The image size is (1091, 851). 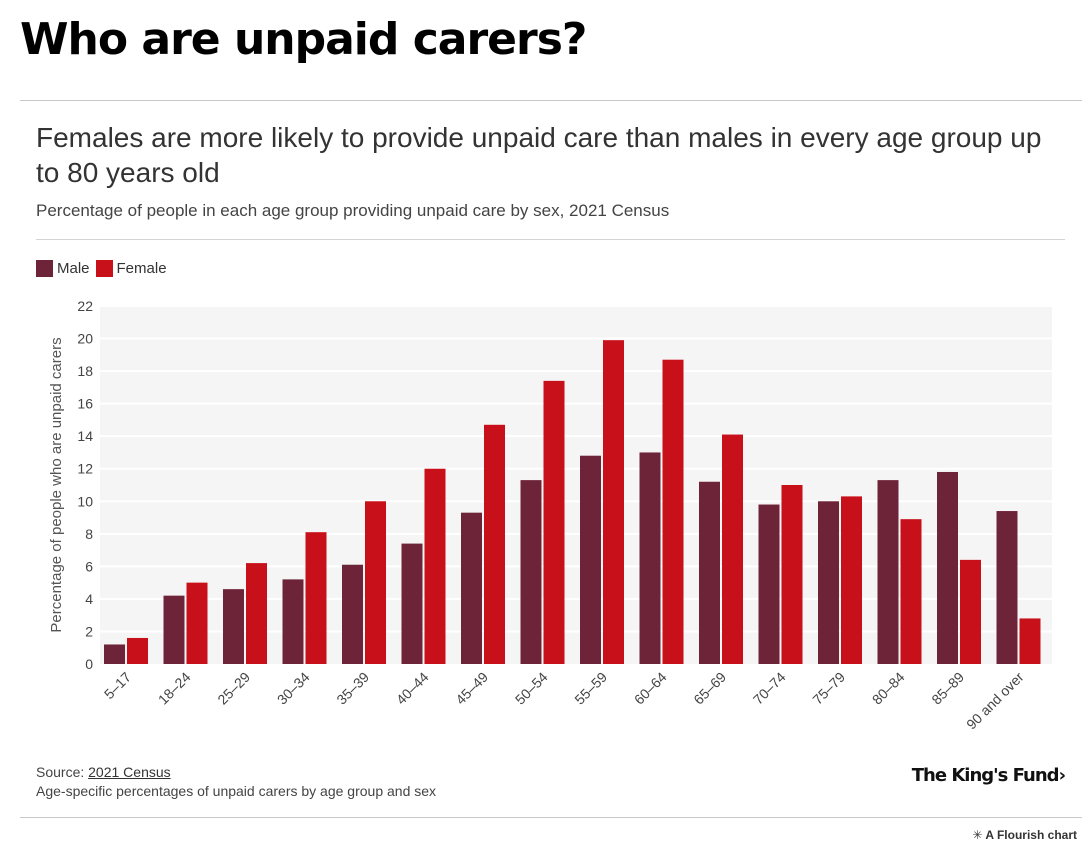 I want to click on y-tick-label: 16, so click(x=85, y=404).